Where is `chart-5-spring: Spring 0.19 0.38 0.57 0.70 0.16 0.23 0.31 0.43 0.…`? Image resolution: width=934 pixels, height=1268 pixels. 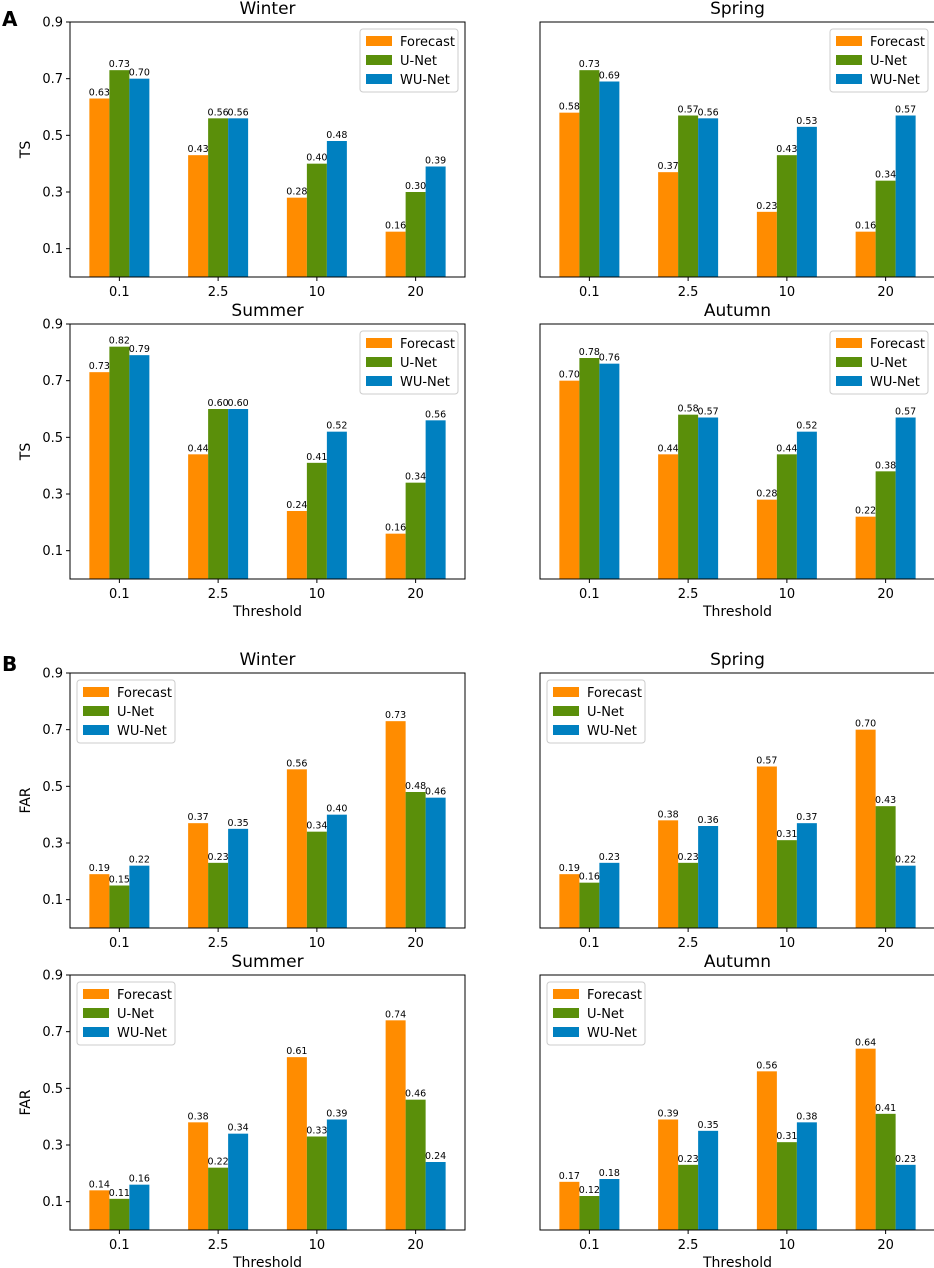
chart-5-spring: Spring 0.19 0.38 0.57 0.70 0.16 0.23 0.31 0.43 0.… is located at coordinates (736, 800).